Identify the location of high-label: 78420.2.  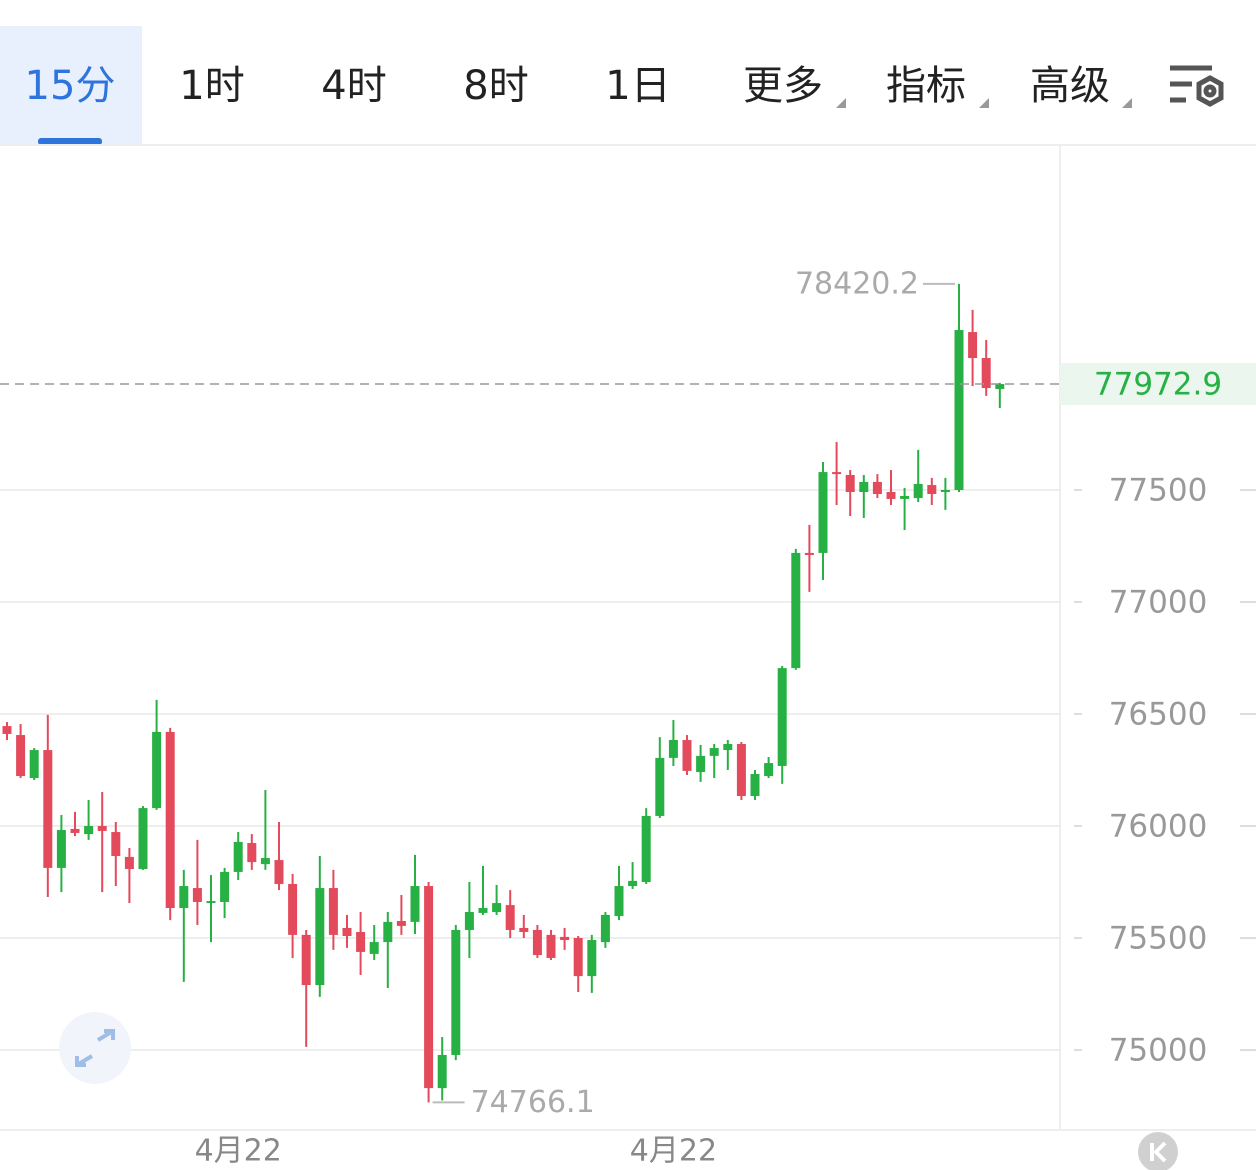
(857, 283).